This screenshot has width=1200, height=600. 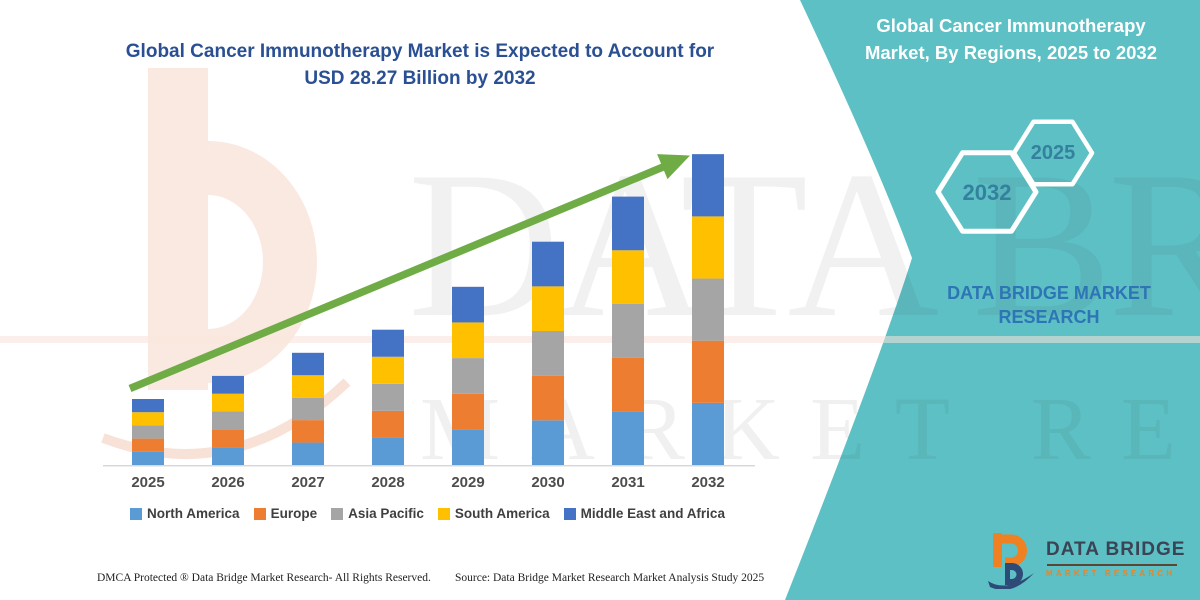 What do you see at coordinates (652, 513) in the screenshot?
I see `legend-label: Middle East and Africa` at bounding box center [652, 513].